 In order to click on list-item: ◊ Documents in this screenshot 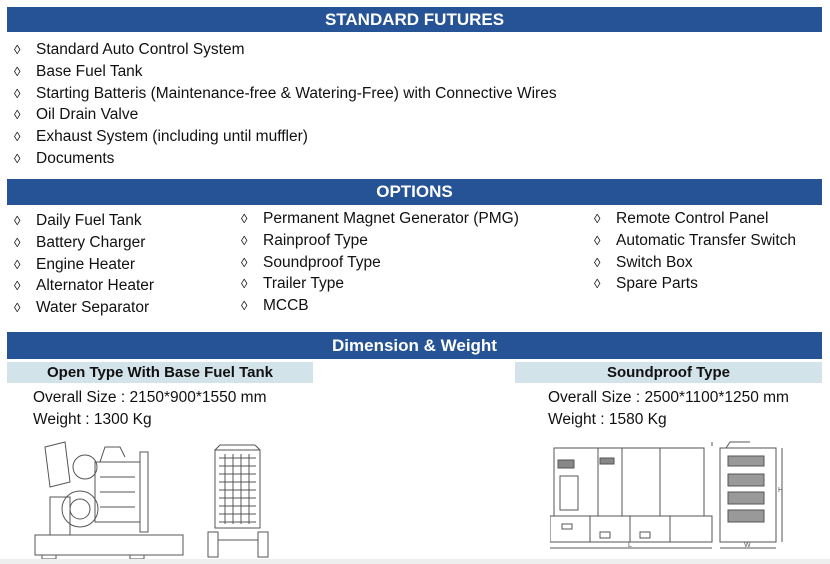, I will do `click(64, 159)`.